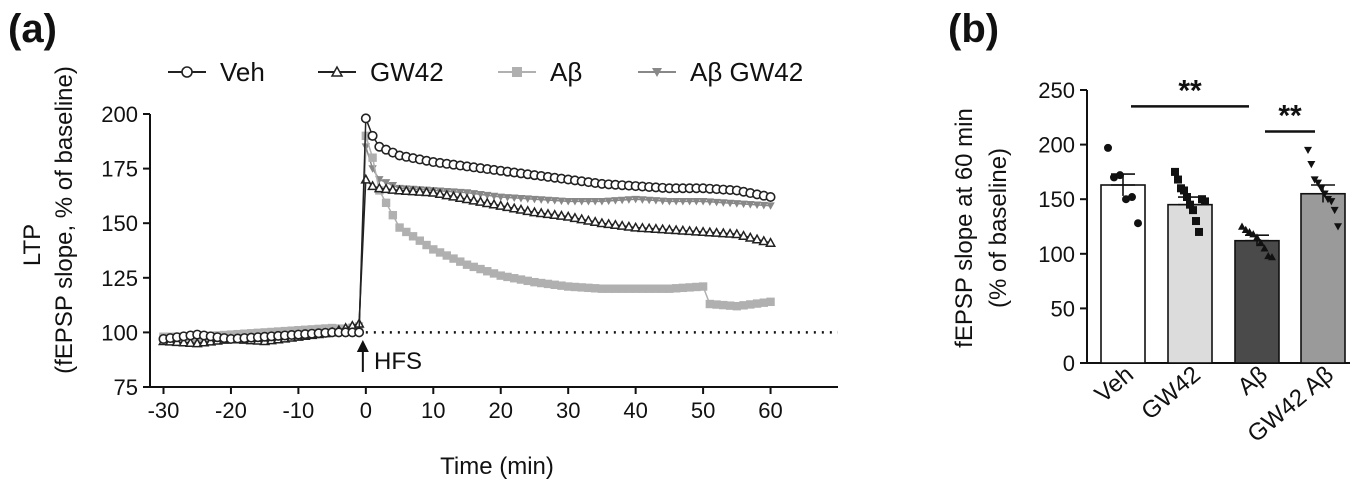  I want to click on y-tick-label: 150, so click(119, 223).